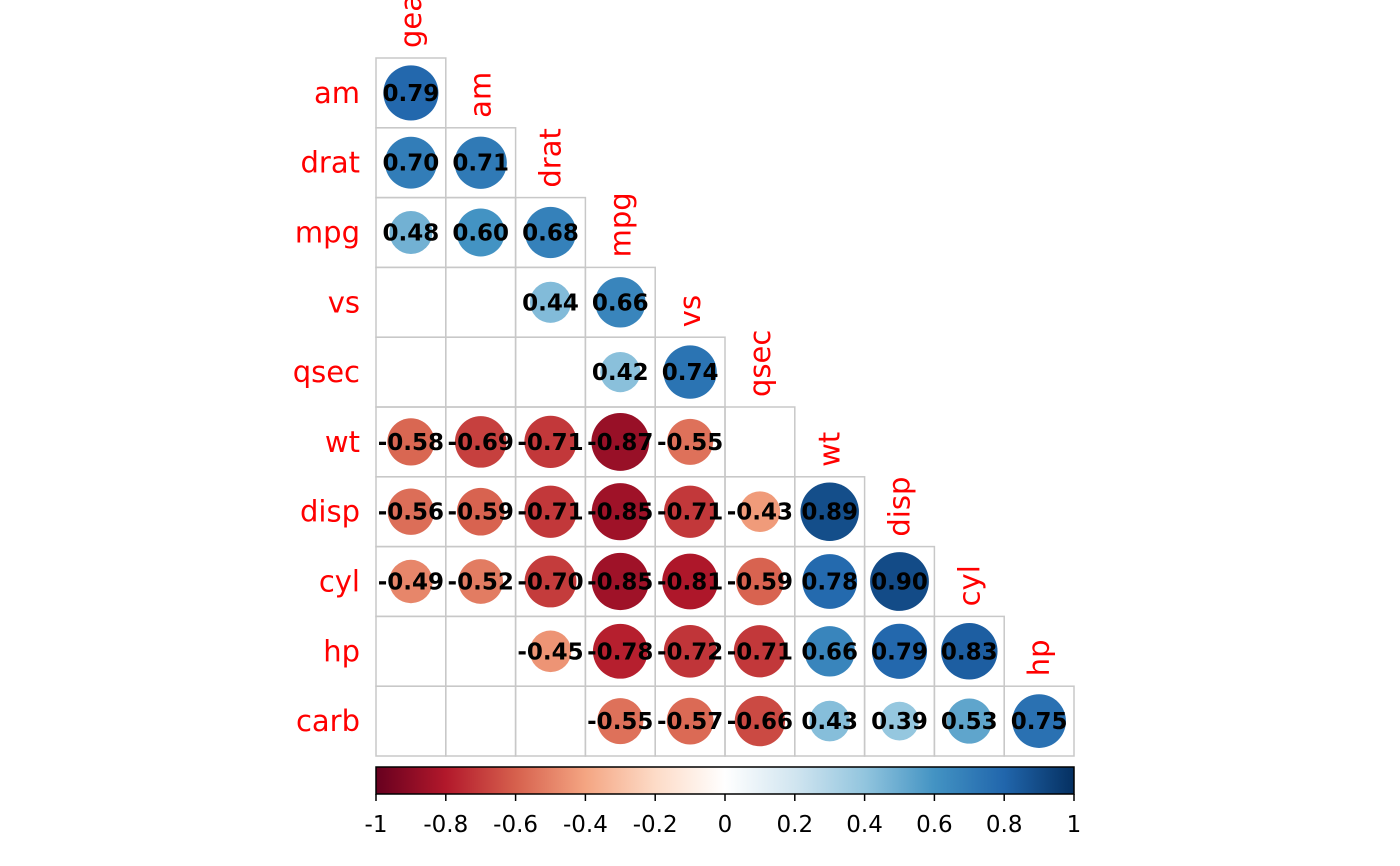  Describe the element at coordinates (760, 581) in the screenshot. I see `corr-circle-cyl-qsec` at that location.